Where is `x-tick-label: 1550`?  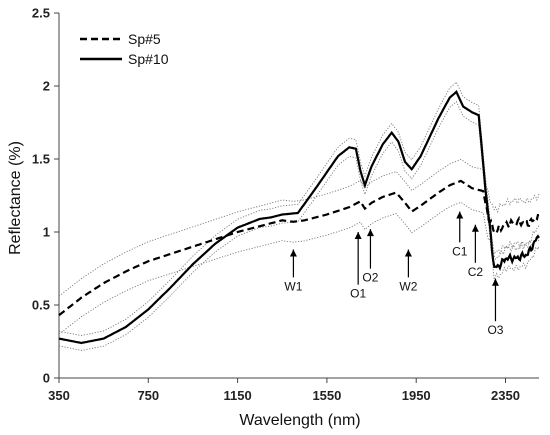
x-tick-label: 1550 is located at coordinates (326, 395).